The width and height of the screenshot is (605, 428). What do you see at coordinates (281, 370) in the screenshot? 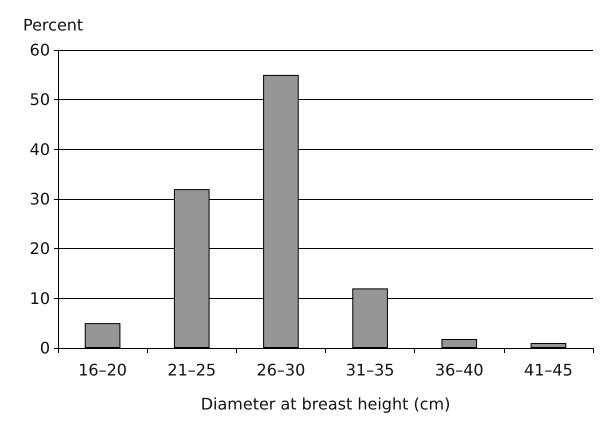
I see `x-tick-label: 26–30` at bounding box center [281, 370].